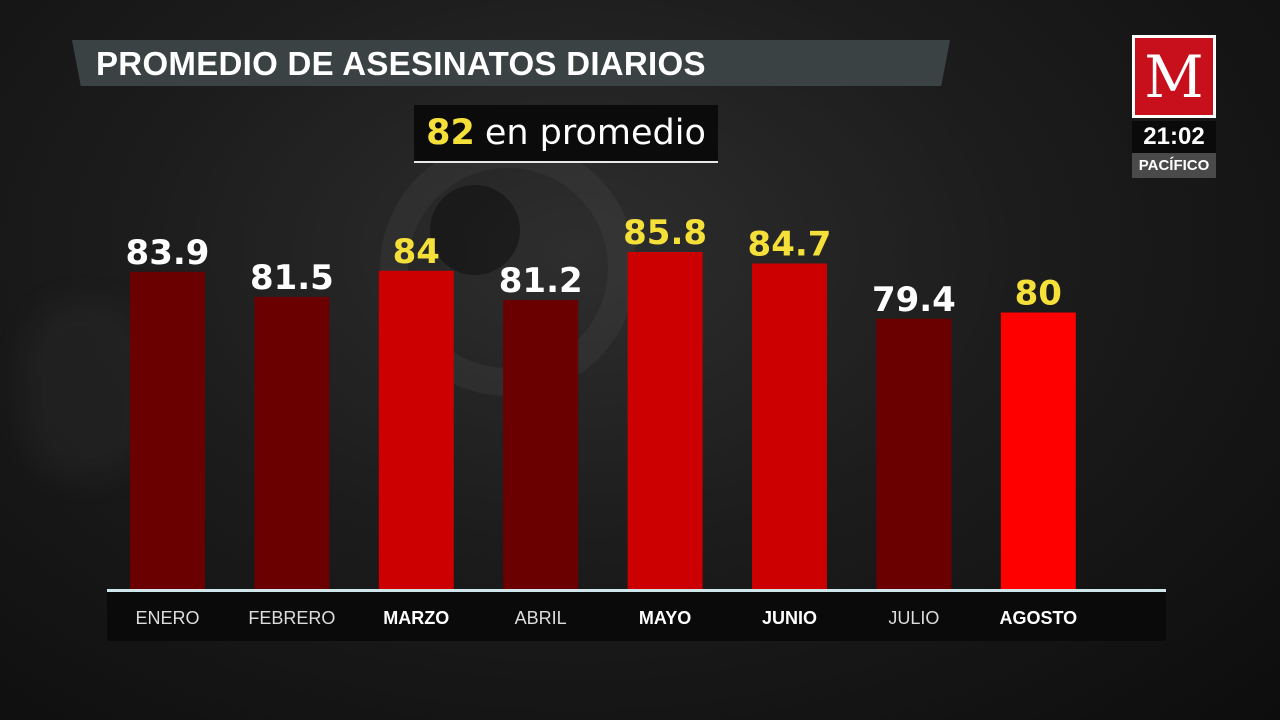 The image size is (1280, 720). I want to click on x-axis-line, so click(636, 590).